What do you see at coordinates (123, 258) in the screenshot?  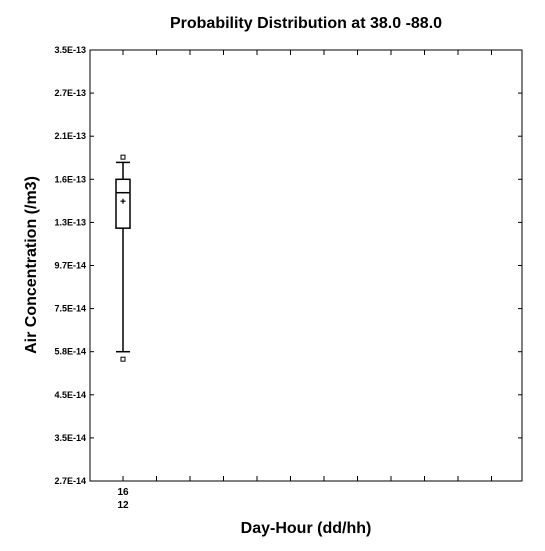 I see `box-plots` at bounding box center [123, 258].